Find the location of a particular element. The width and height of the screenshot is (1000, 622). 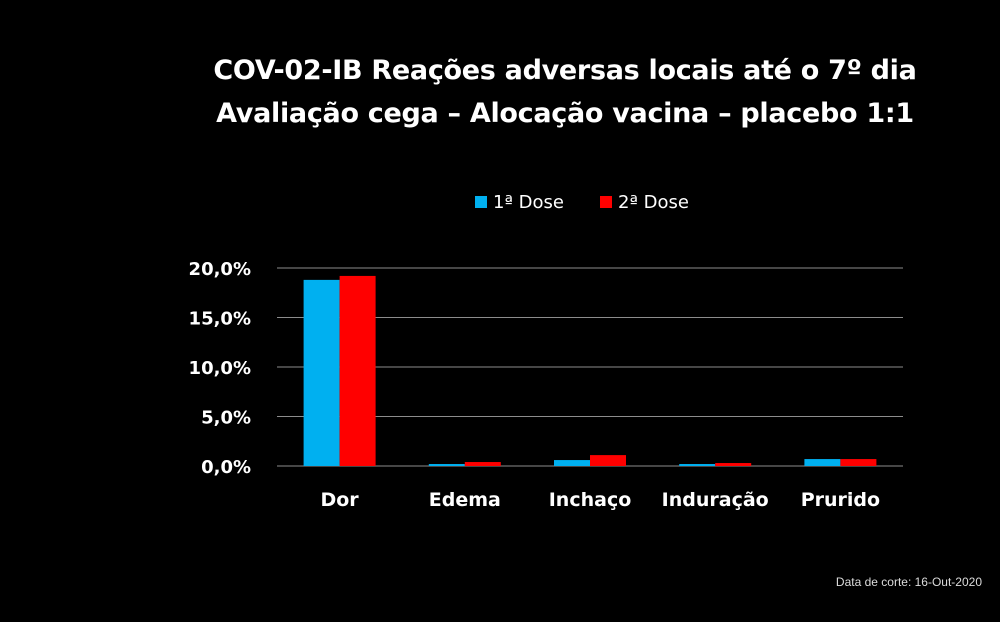

y-tick-label: 0,0% is located at coordinates (226, 467).